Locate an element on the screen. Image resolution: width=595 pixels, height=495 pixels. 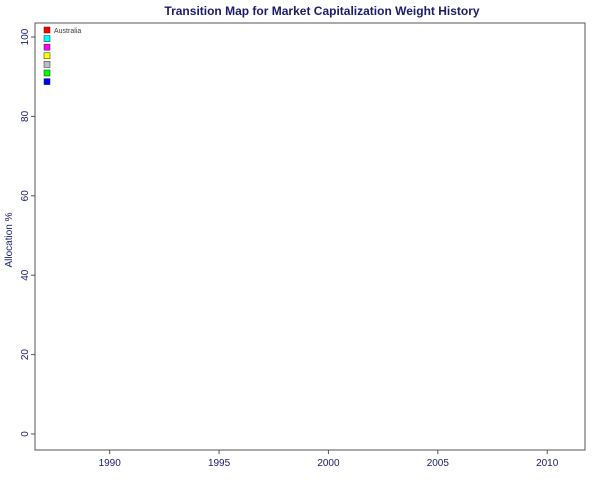
x-tick-label: 1990 is located at coordinates (110, 463).